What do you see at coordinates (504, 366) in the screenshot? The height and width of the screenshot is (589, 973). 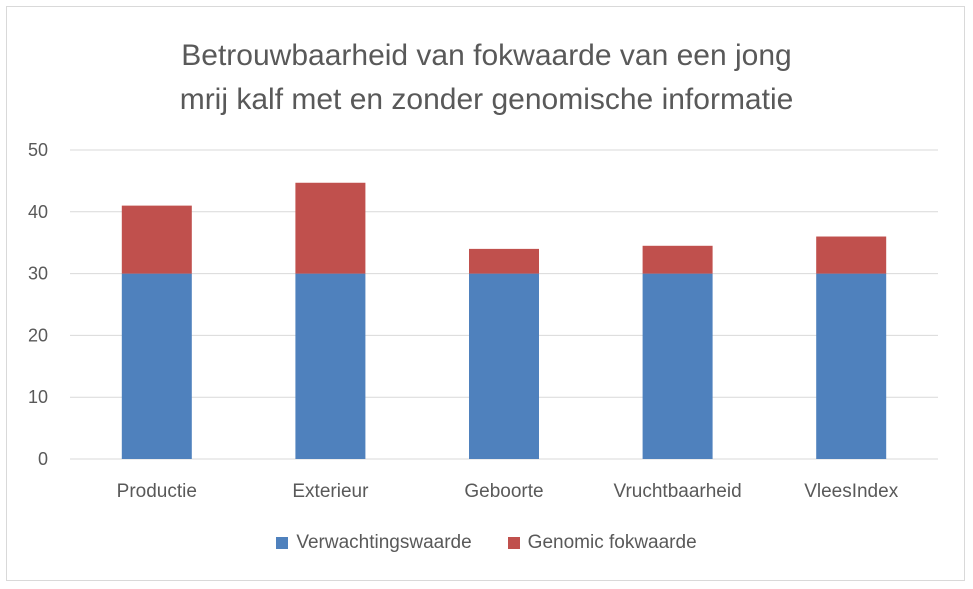 I see `bar-verwachtingswaarde-geboorte` at bounding box center [504, 366].